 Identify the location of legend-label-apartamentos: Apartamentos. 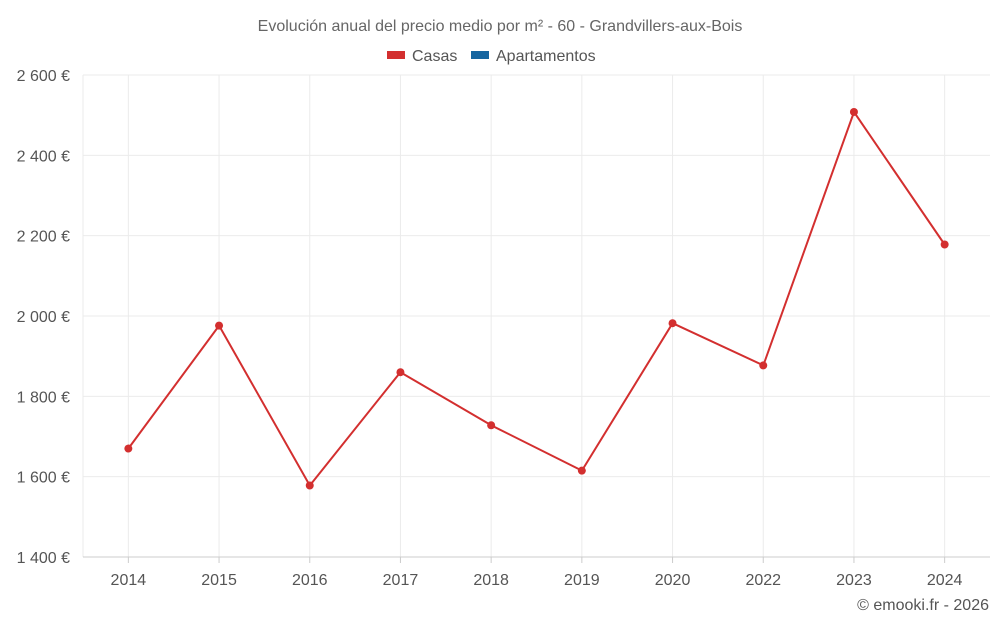
(546, 56).